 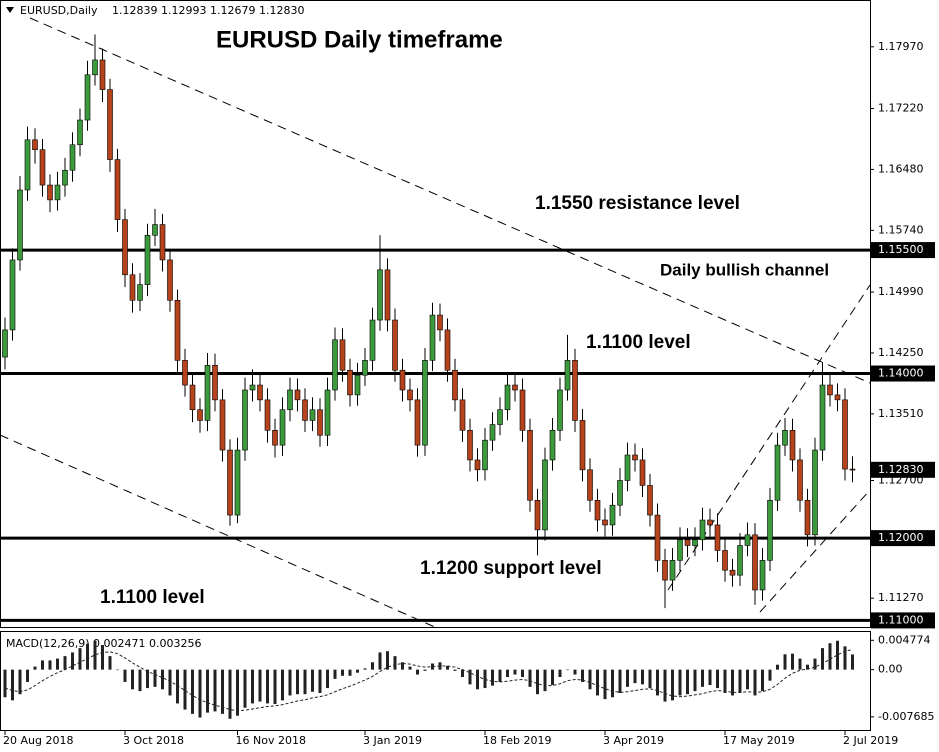 What do you see at coordinates (815, 551) in the screenshot?
I see `channel-line` at bounding box center [815, 551].